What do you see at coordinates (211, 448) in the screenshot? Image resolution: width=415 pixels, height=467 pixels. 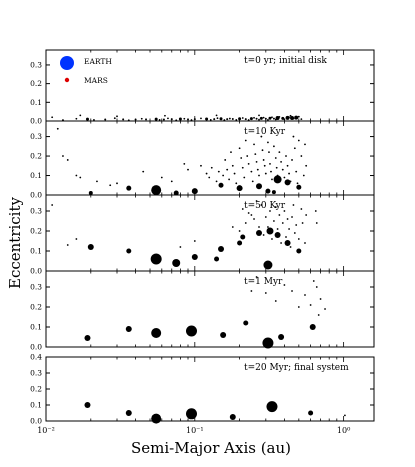 I see `x-axis-label: Semi-Major Axis (au)` at bounding box center [211, 448].